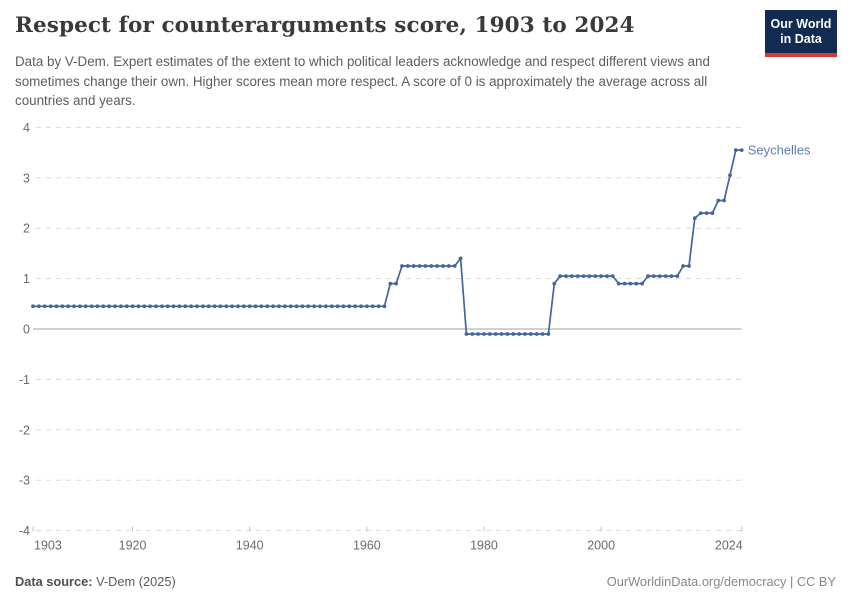 The image size is (850, 600). I want to click on series-label: Seychelles, so click(779, 150).